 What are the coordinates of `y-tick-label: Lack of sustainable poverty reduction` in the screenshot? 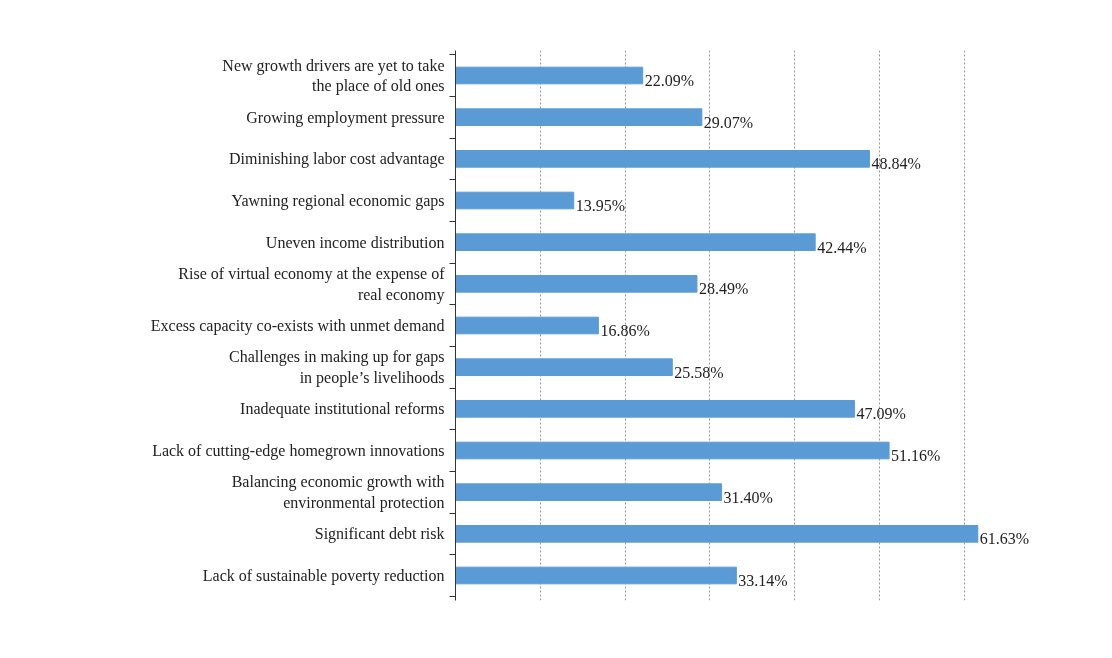 It's located at (323, 576).